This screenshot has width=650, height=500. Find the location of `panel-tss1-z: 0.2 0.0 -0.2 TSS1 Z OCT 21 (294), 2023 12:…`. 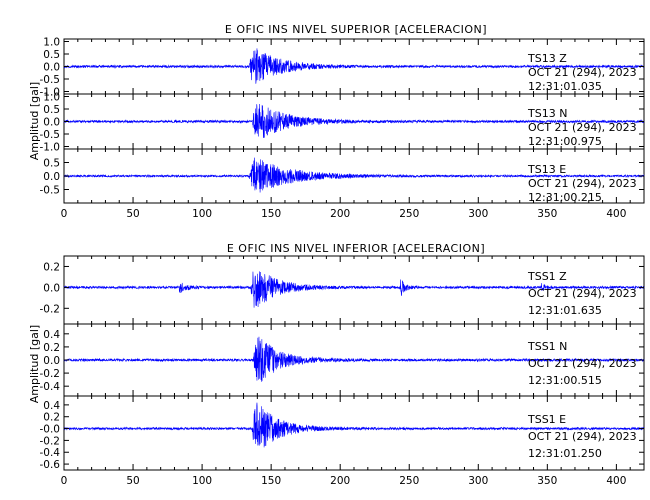

panel-tss1-z: 0.2 0.0 -0.2 TSS1 Z OCT 21 (294), 2023 12:… is located at coordinates (342, 290).